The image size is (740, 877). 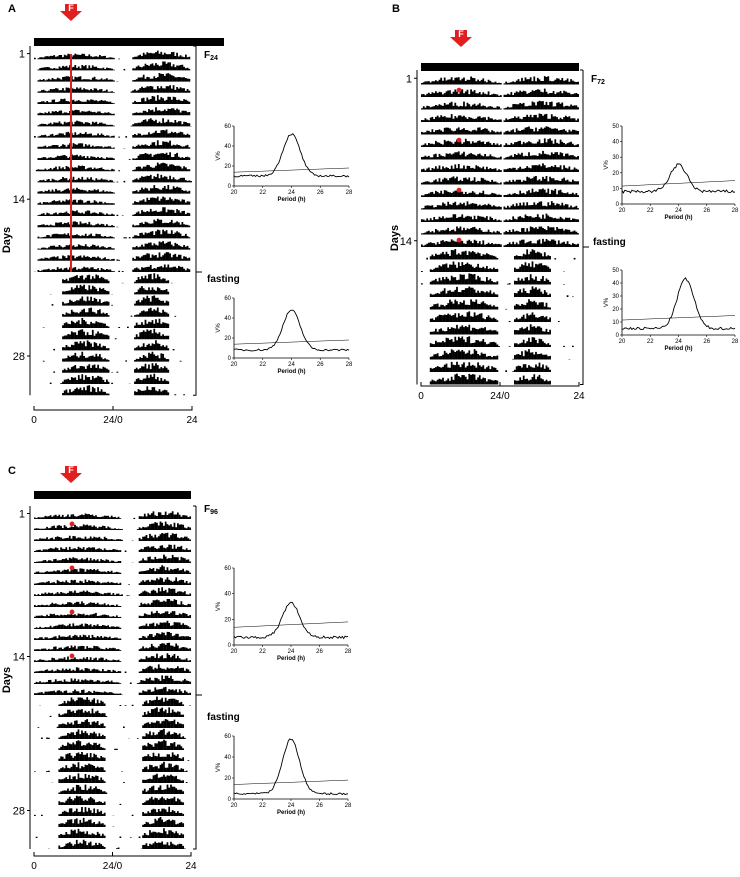 I want to click on pg-x-tick-label: 20, so click(x=234, y=652).